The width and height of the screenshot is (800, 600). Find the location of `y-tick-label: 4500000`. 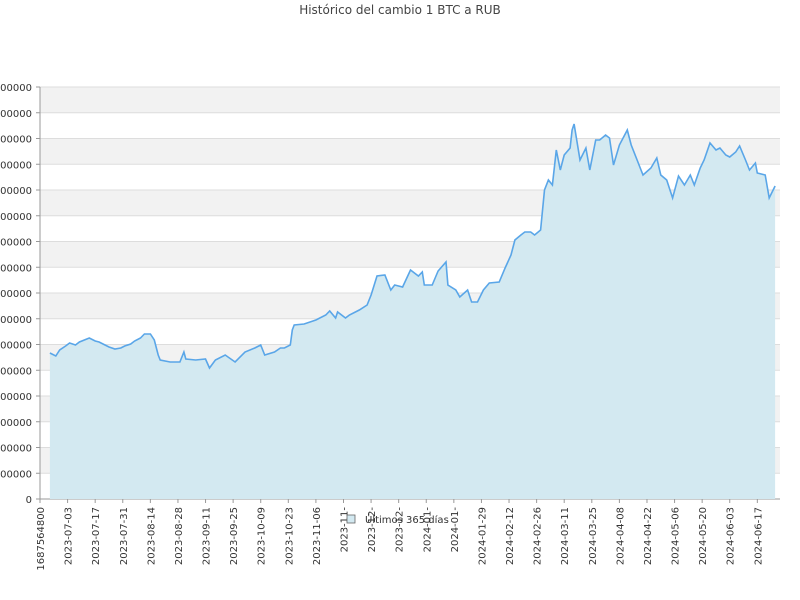

y-tick-label: 4500000 is located at coordinates (16, 268).